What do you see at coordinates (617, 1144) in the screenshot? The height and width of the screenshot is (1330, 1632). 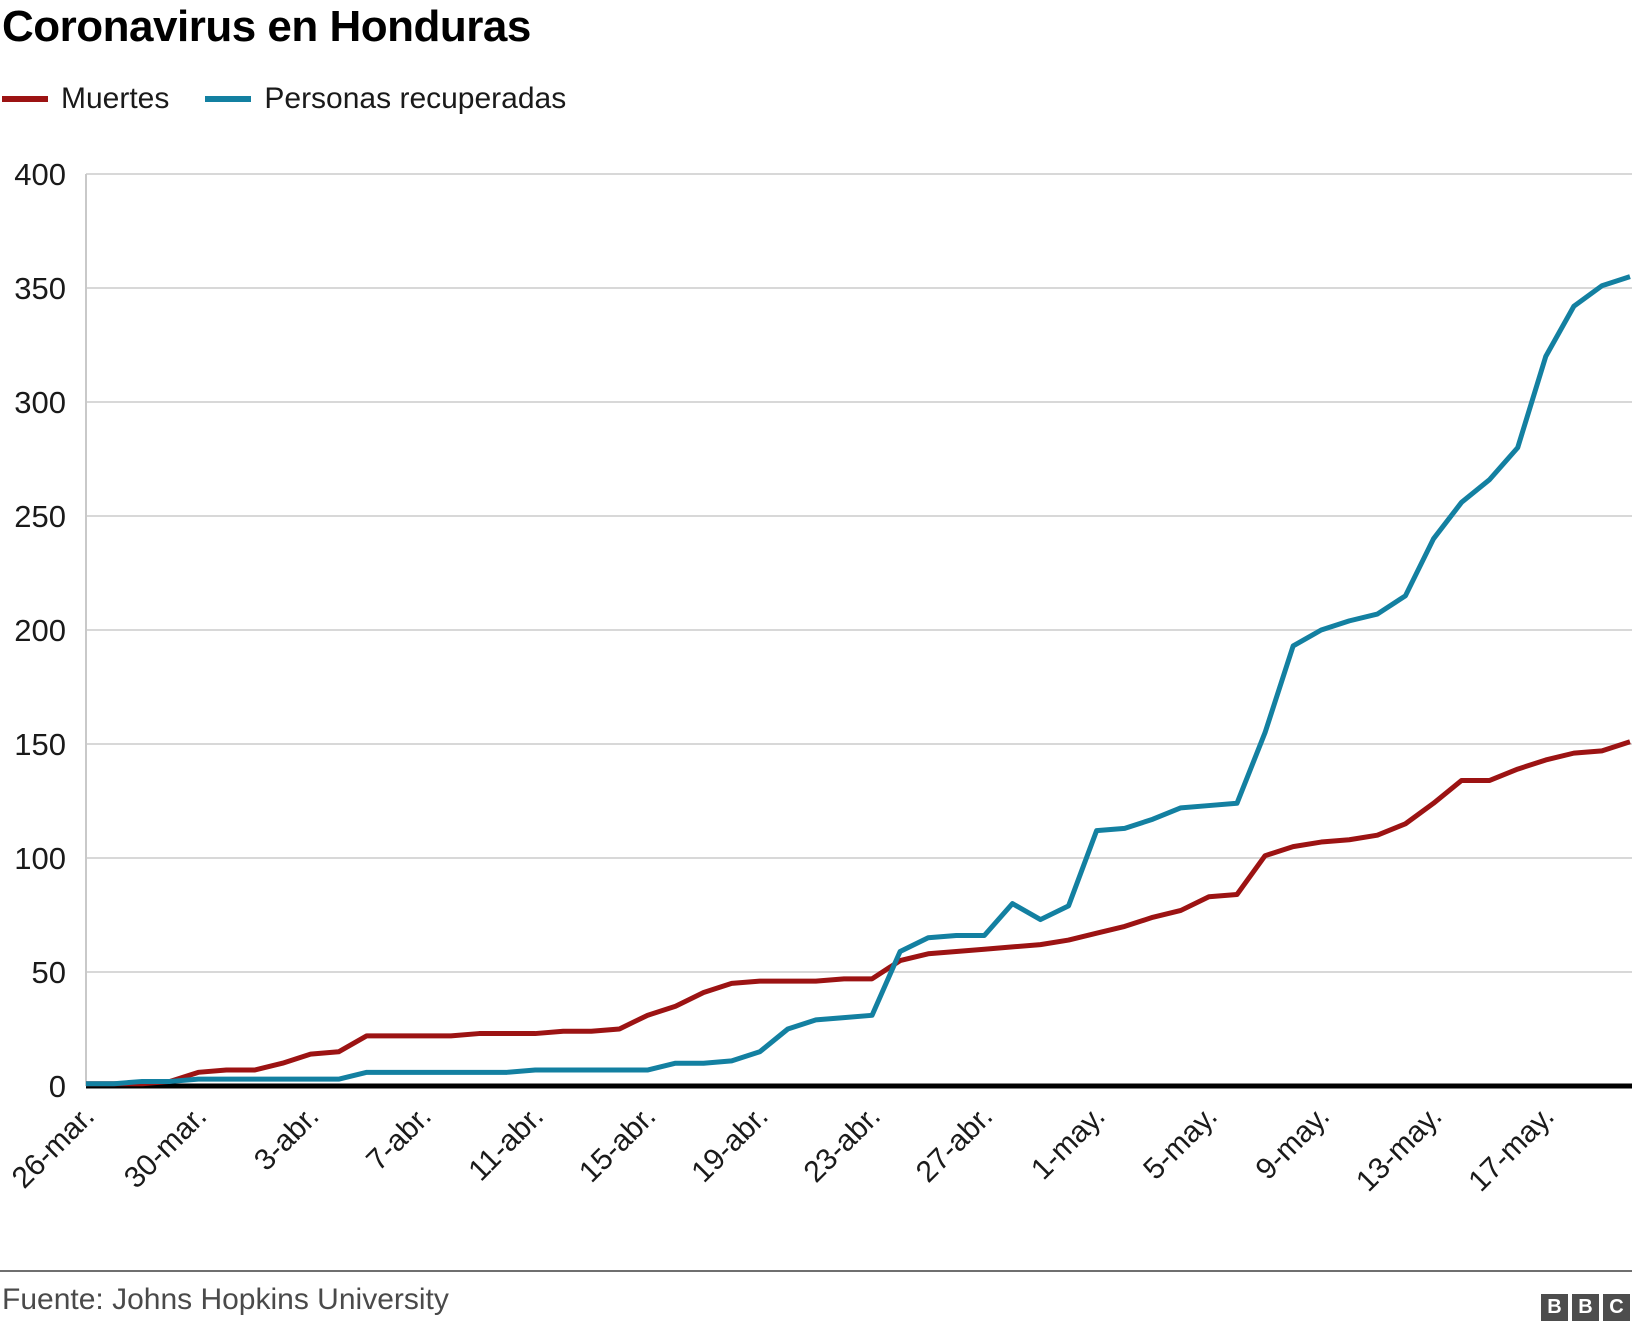 I see `x-tick-label: 15-abr.` at bounding box center [617, 1144].